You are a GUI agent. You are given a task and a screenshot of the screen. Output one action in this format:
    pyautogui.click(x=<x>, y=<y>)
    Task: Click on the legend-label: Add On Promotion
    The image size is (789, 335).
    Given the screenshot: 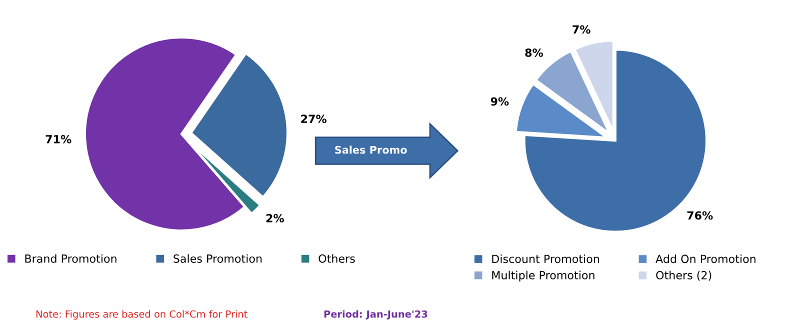 What is the action you would take?
    pyautogui.click(x=706, y=259)
    